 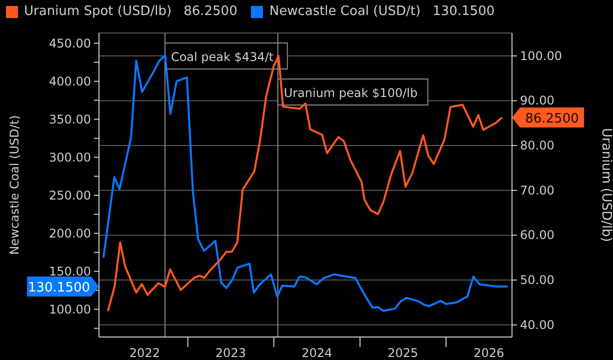 I want to click on y2-axis-title: Uranium (USD/lb), so click(x=605, y=185).